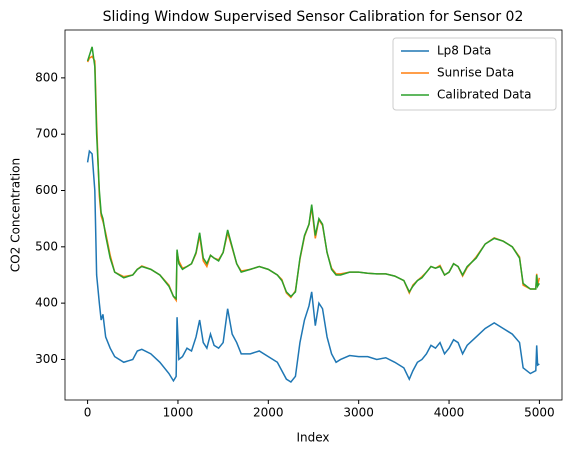  What do you see at coordinates (88, 413) in the screenshot?
I see `x-tick-label: 0` at bounding box center [88, 413].